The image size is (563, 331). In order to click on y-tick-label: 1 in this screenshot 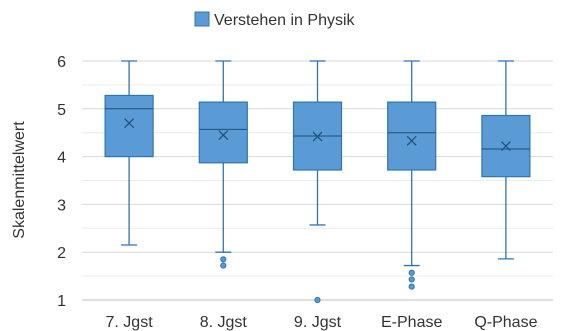, I will do `click(61, 301)`.